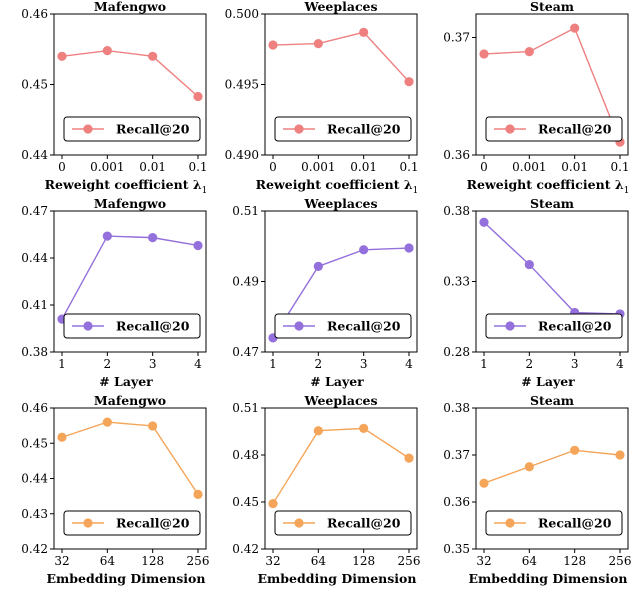  What do you see at coordinates (242, 14) in the screenshot?
I see `y-tick-label: 0.500` at bounding box center [242, 14].